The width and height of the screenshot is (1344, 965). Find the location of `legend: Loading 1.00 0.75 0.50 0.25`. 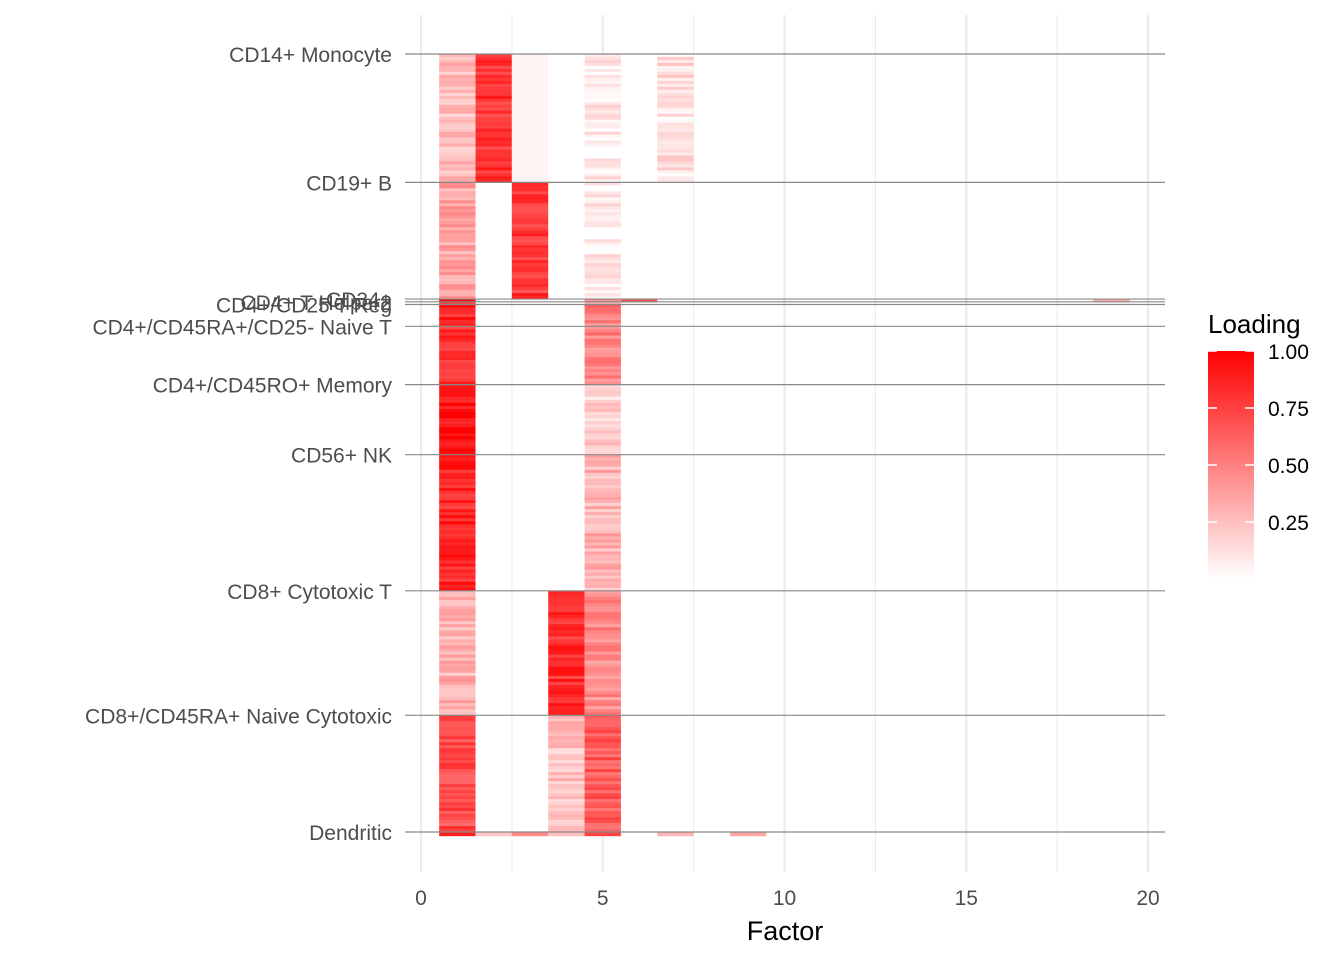

legend: Loading 1.00 0.75 0.50 0.25 is located at coordinates (1258, 444).